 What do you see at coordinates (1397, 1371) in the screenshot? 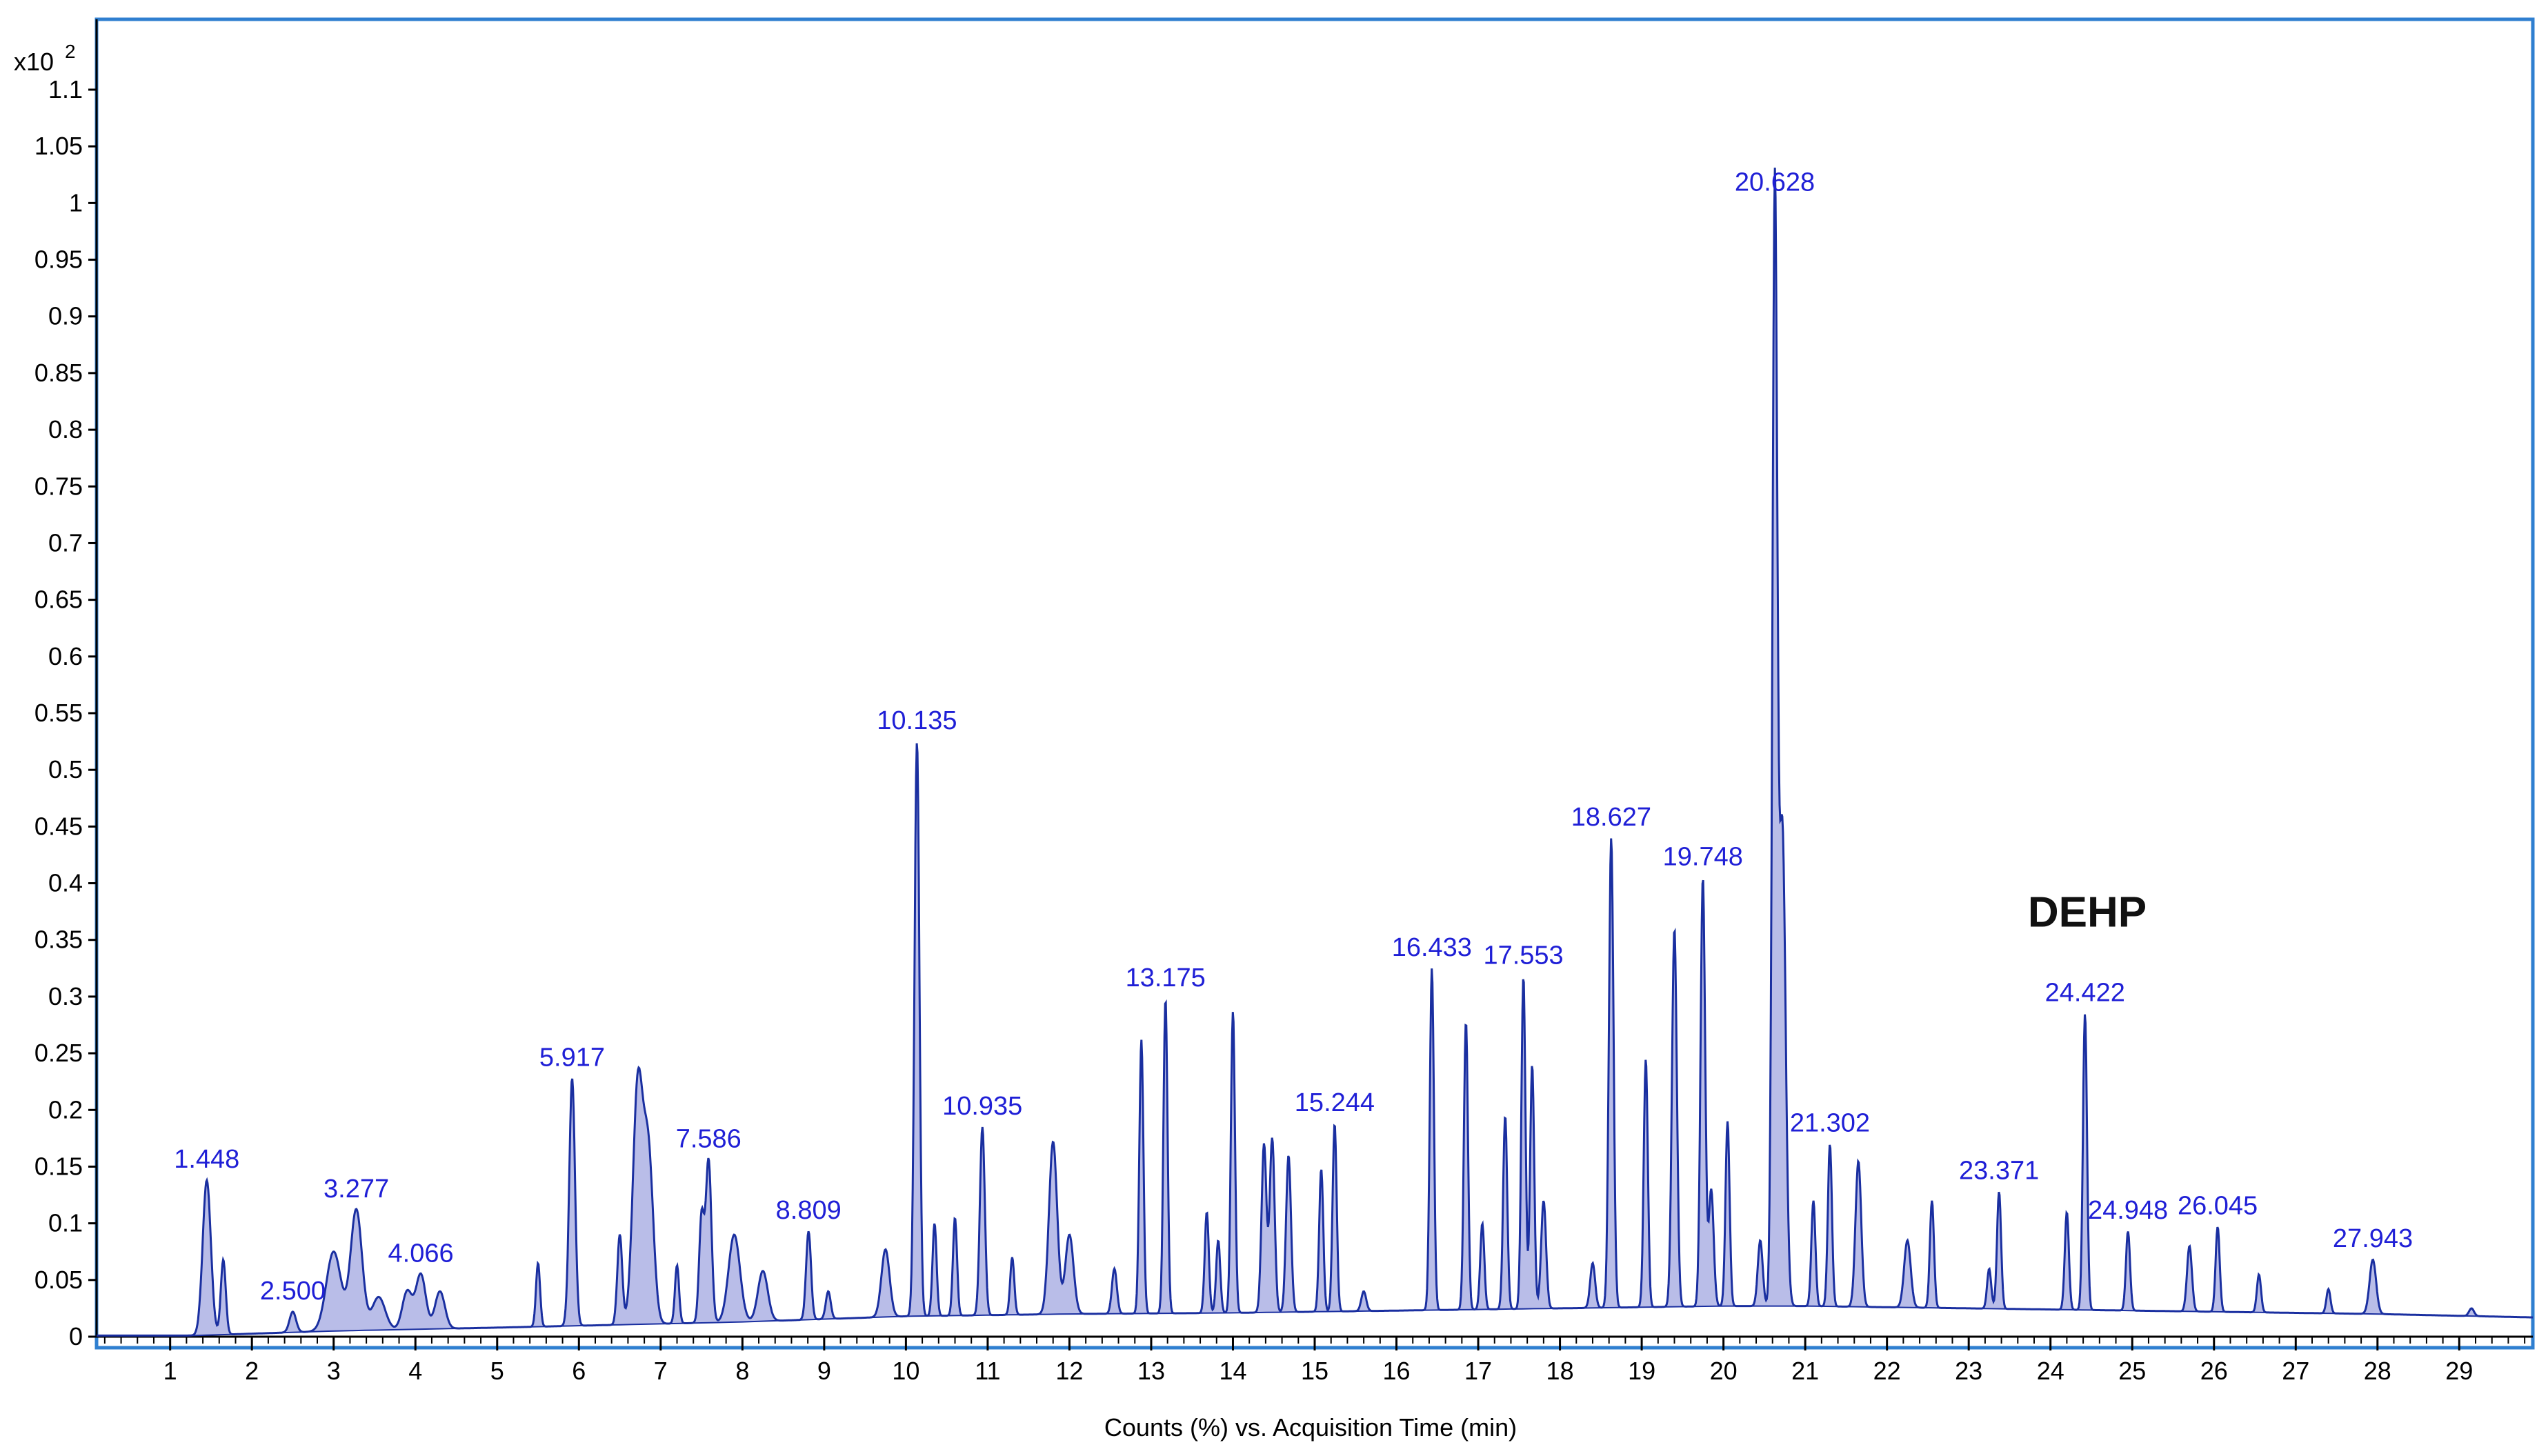
I see `x-tick-label: 16` at bounding box center [1397, 1371].